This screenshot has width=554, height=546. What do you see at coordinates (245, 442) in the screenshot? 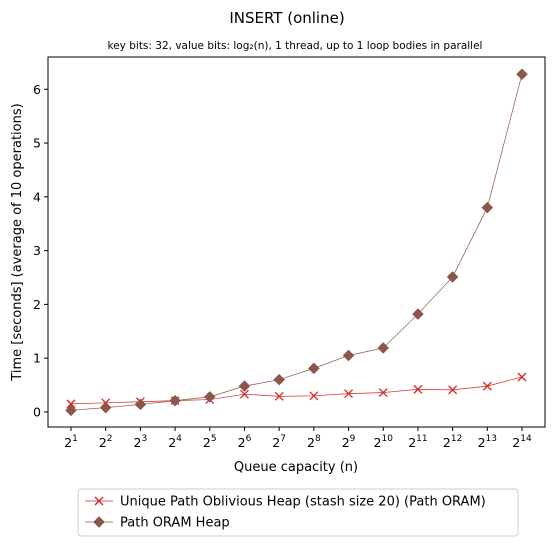
I see `x-tick-label: 26` at bounding box center [245, 442].